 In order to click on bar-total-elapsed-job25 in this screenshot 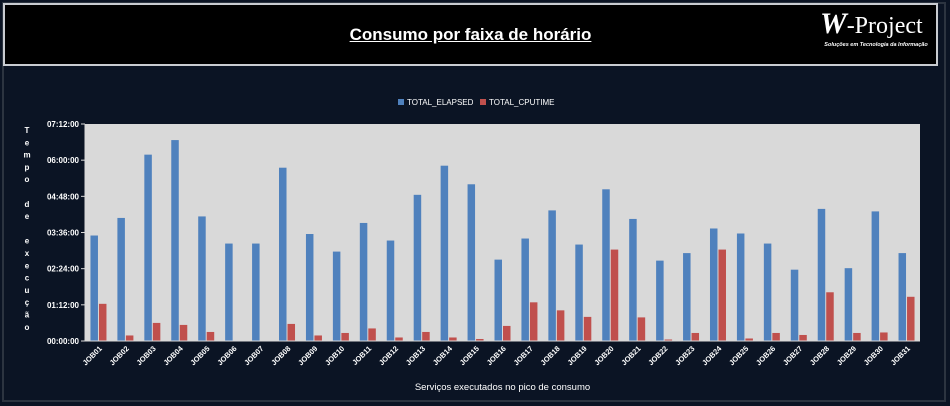, I will do `click(740, 287)`.